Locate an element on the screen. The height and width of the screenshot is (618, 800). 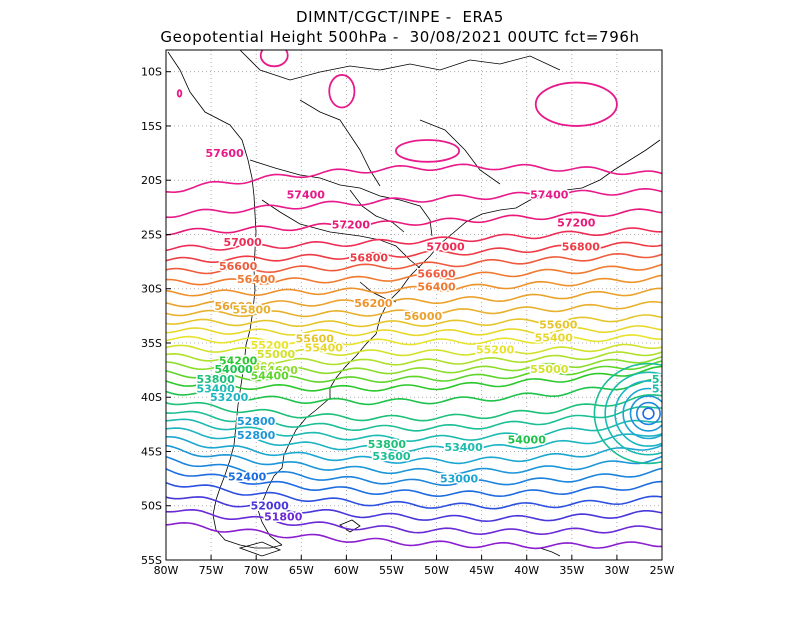
west-coast is located at coordinates (225, 300).